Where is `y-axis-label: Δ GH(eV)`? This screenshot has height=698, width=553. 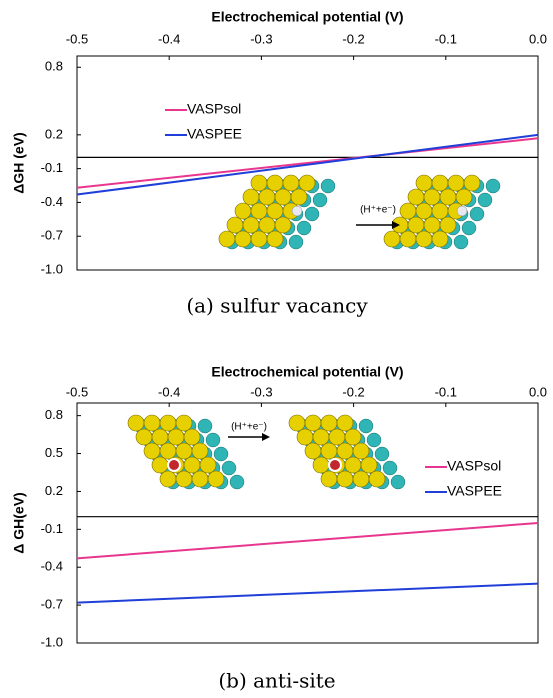 y-axis-label: Δ GH(eV) is located at coordinates (19, 522).